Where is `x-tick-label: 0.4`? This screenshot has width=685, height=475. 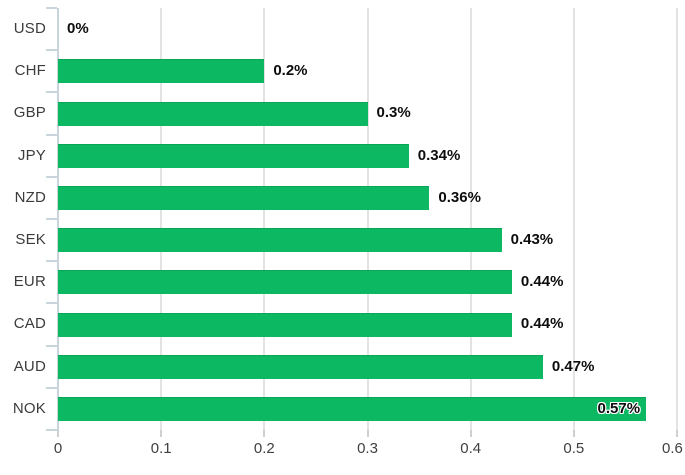 x-tick-label: 0.4 is located at coordinates (471, 448).